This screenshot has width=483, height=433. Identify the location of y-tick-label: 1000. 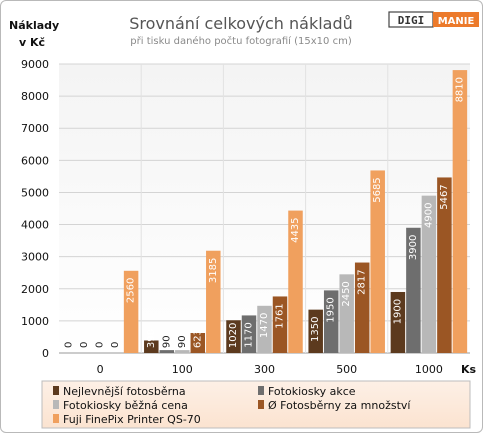
(35, 321).